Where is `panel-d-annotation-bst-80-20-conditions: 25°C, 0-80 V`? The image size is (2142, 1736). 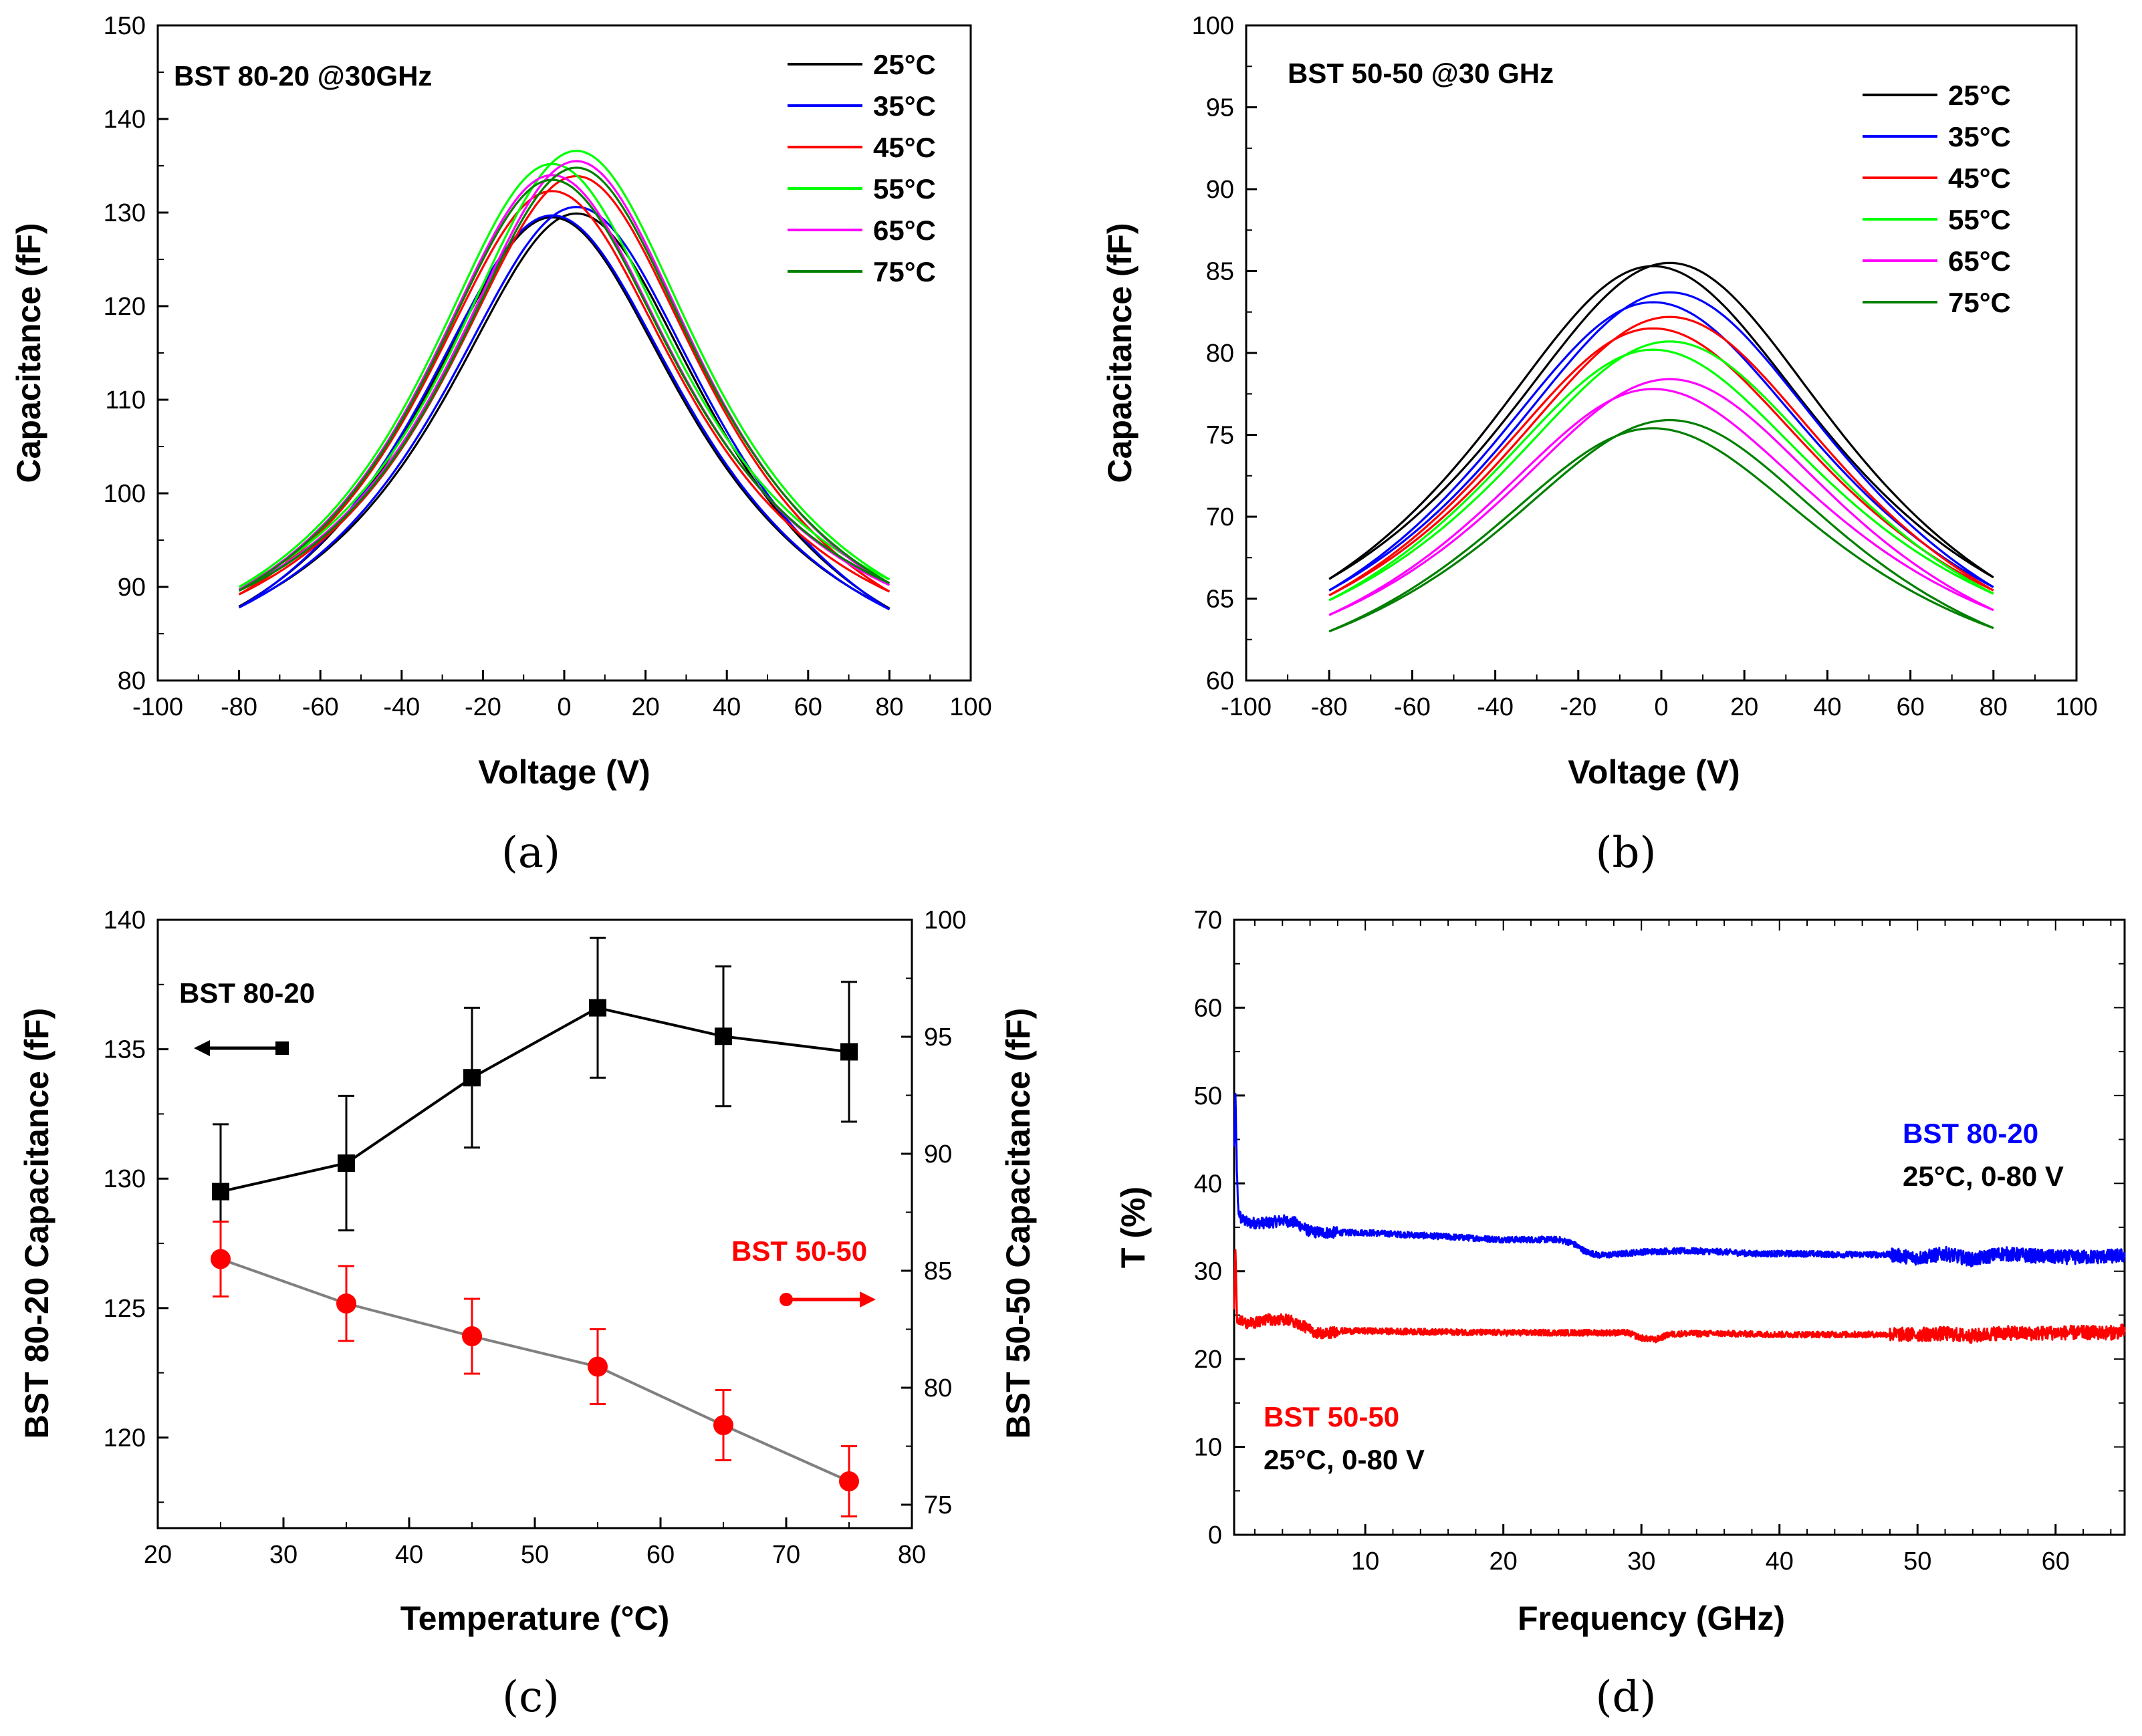 panel-d-annotation-bst-80-20-conditions: 25°C, 0-80 V is located at coordinates (1983, 1176).